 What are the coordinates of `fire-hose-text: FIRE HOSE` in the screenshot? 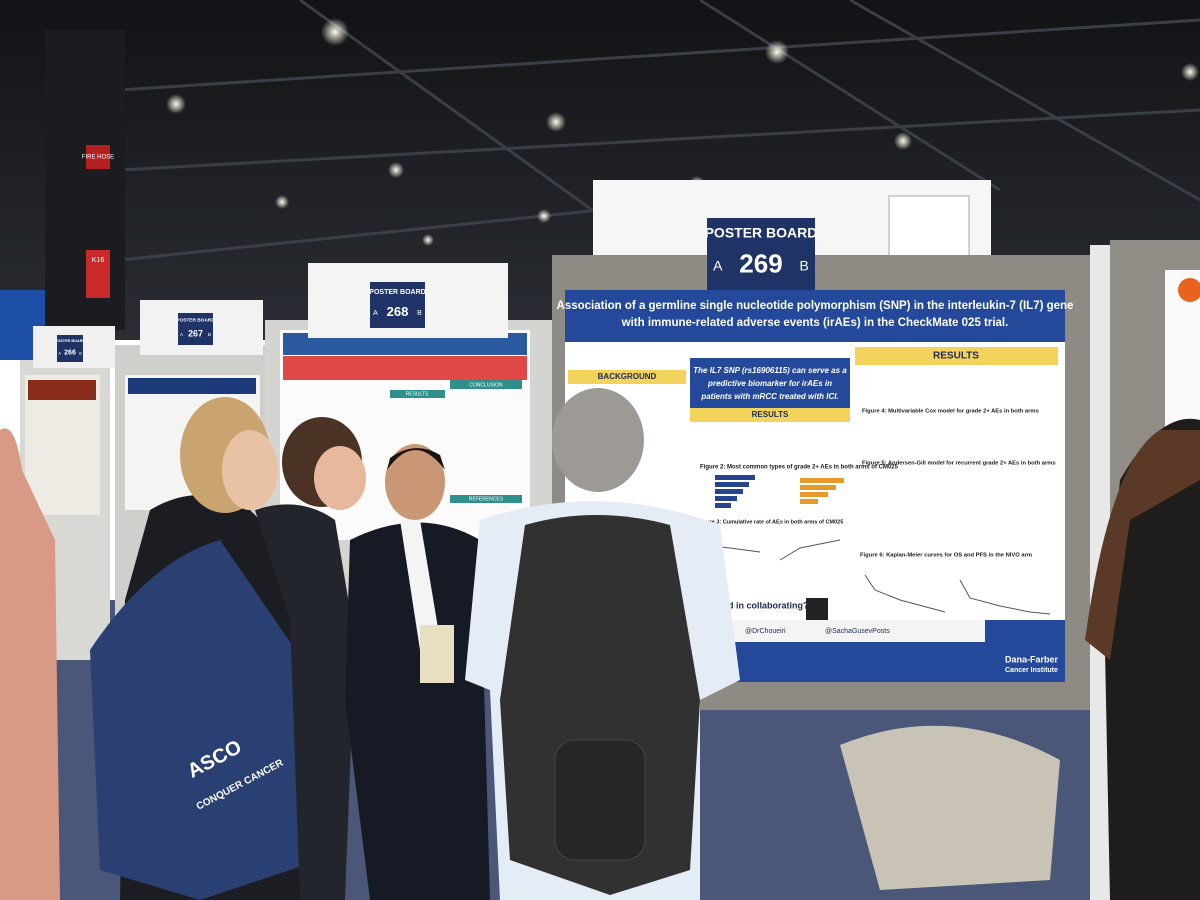 It's located at (98, 158).